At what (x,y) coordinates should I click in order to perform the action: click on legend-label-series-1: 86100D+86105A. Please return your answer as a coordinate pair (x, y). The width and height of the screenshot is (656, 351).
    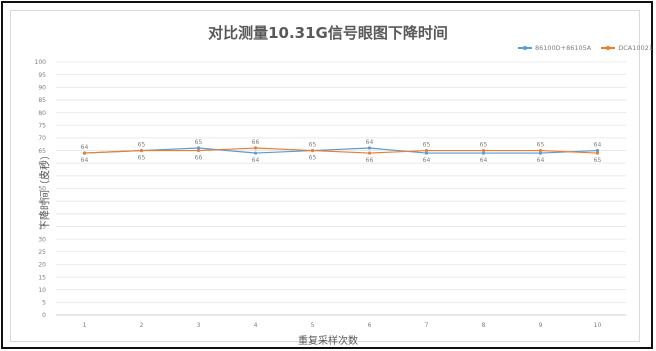
    Looking at the image, I should click on (563, 48).